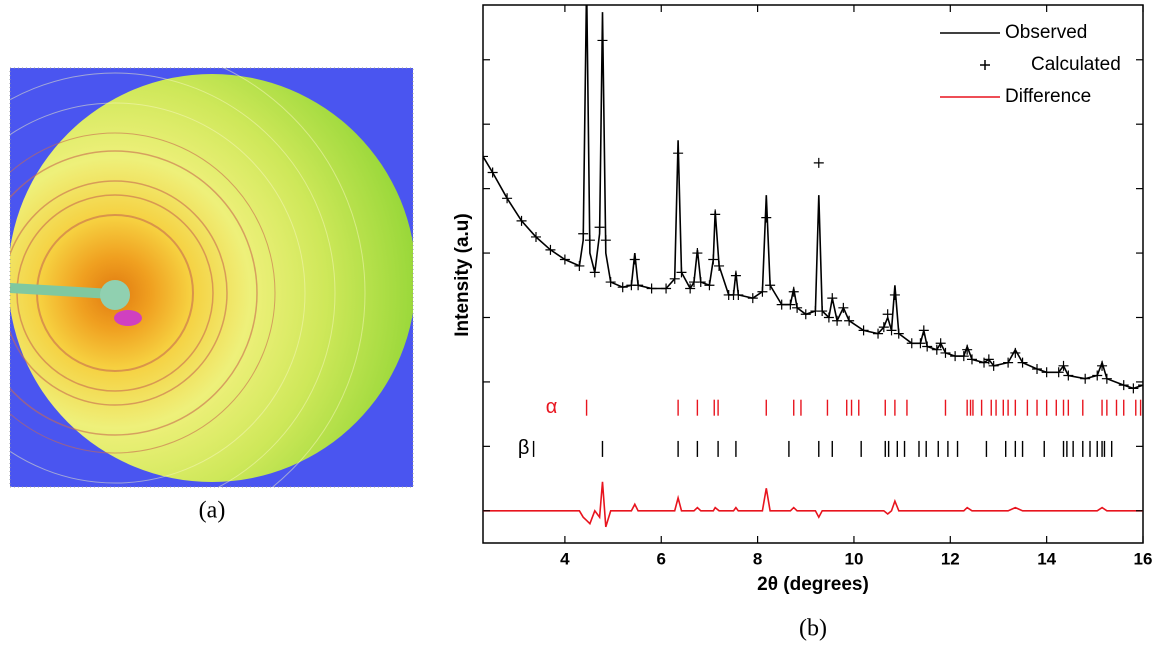 This screenshot has height=649, width=1166. Describe the element at coordinates (757, 558) in the screenshot. I see `x-tick-label: 8` at that location.